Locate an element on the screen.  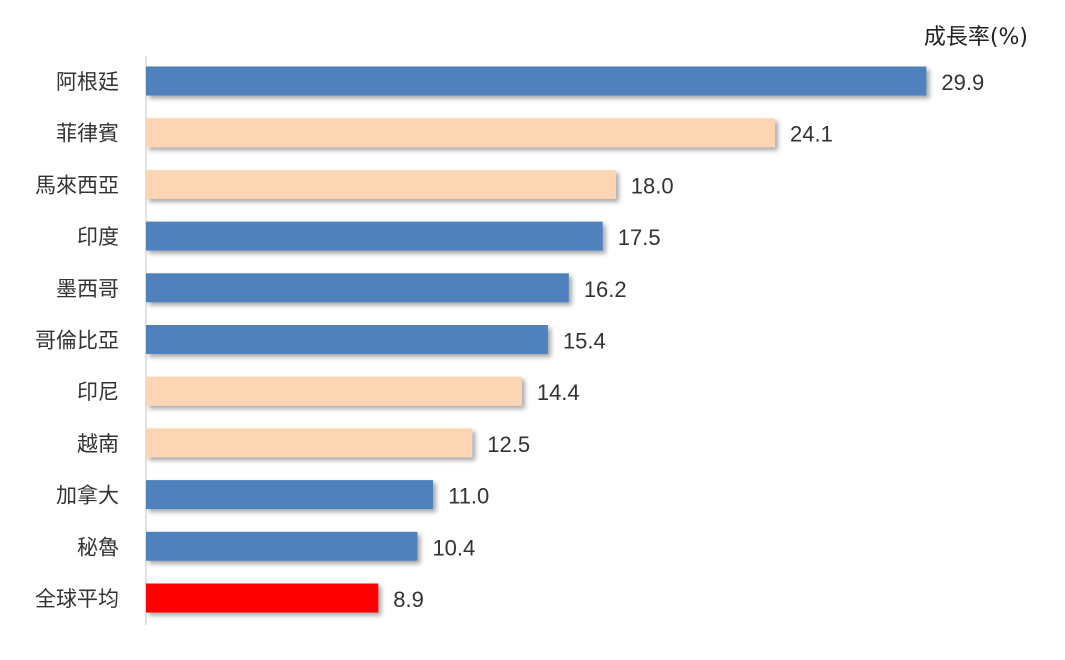
value-label-1: 24.1 is located at coordinates (811, 134).